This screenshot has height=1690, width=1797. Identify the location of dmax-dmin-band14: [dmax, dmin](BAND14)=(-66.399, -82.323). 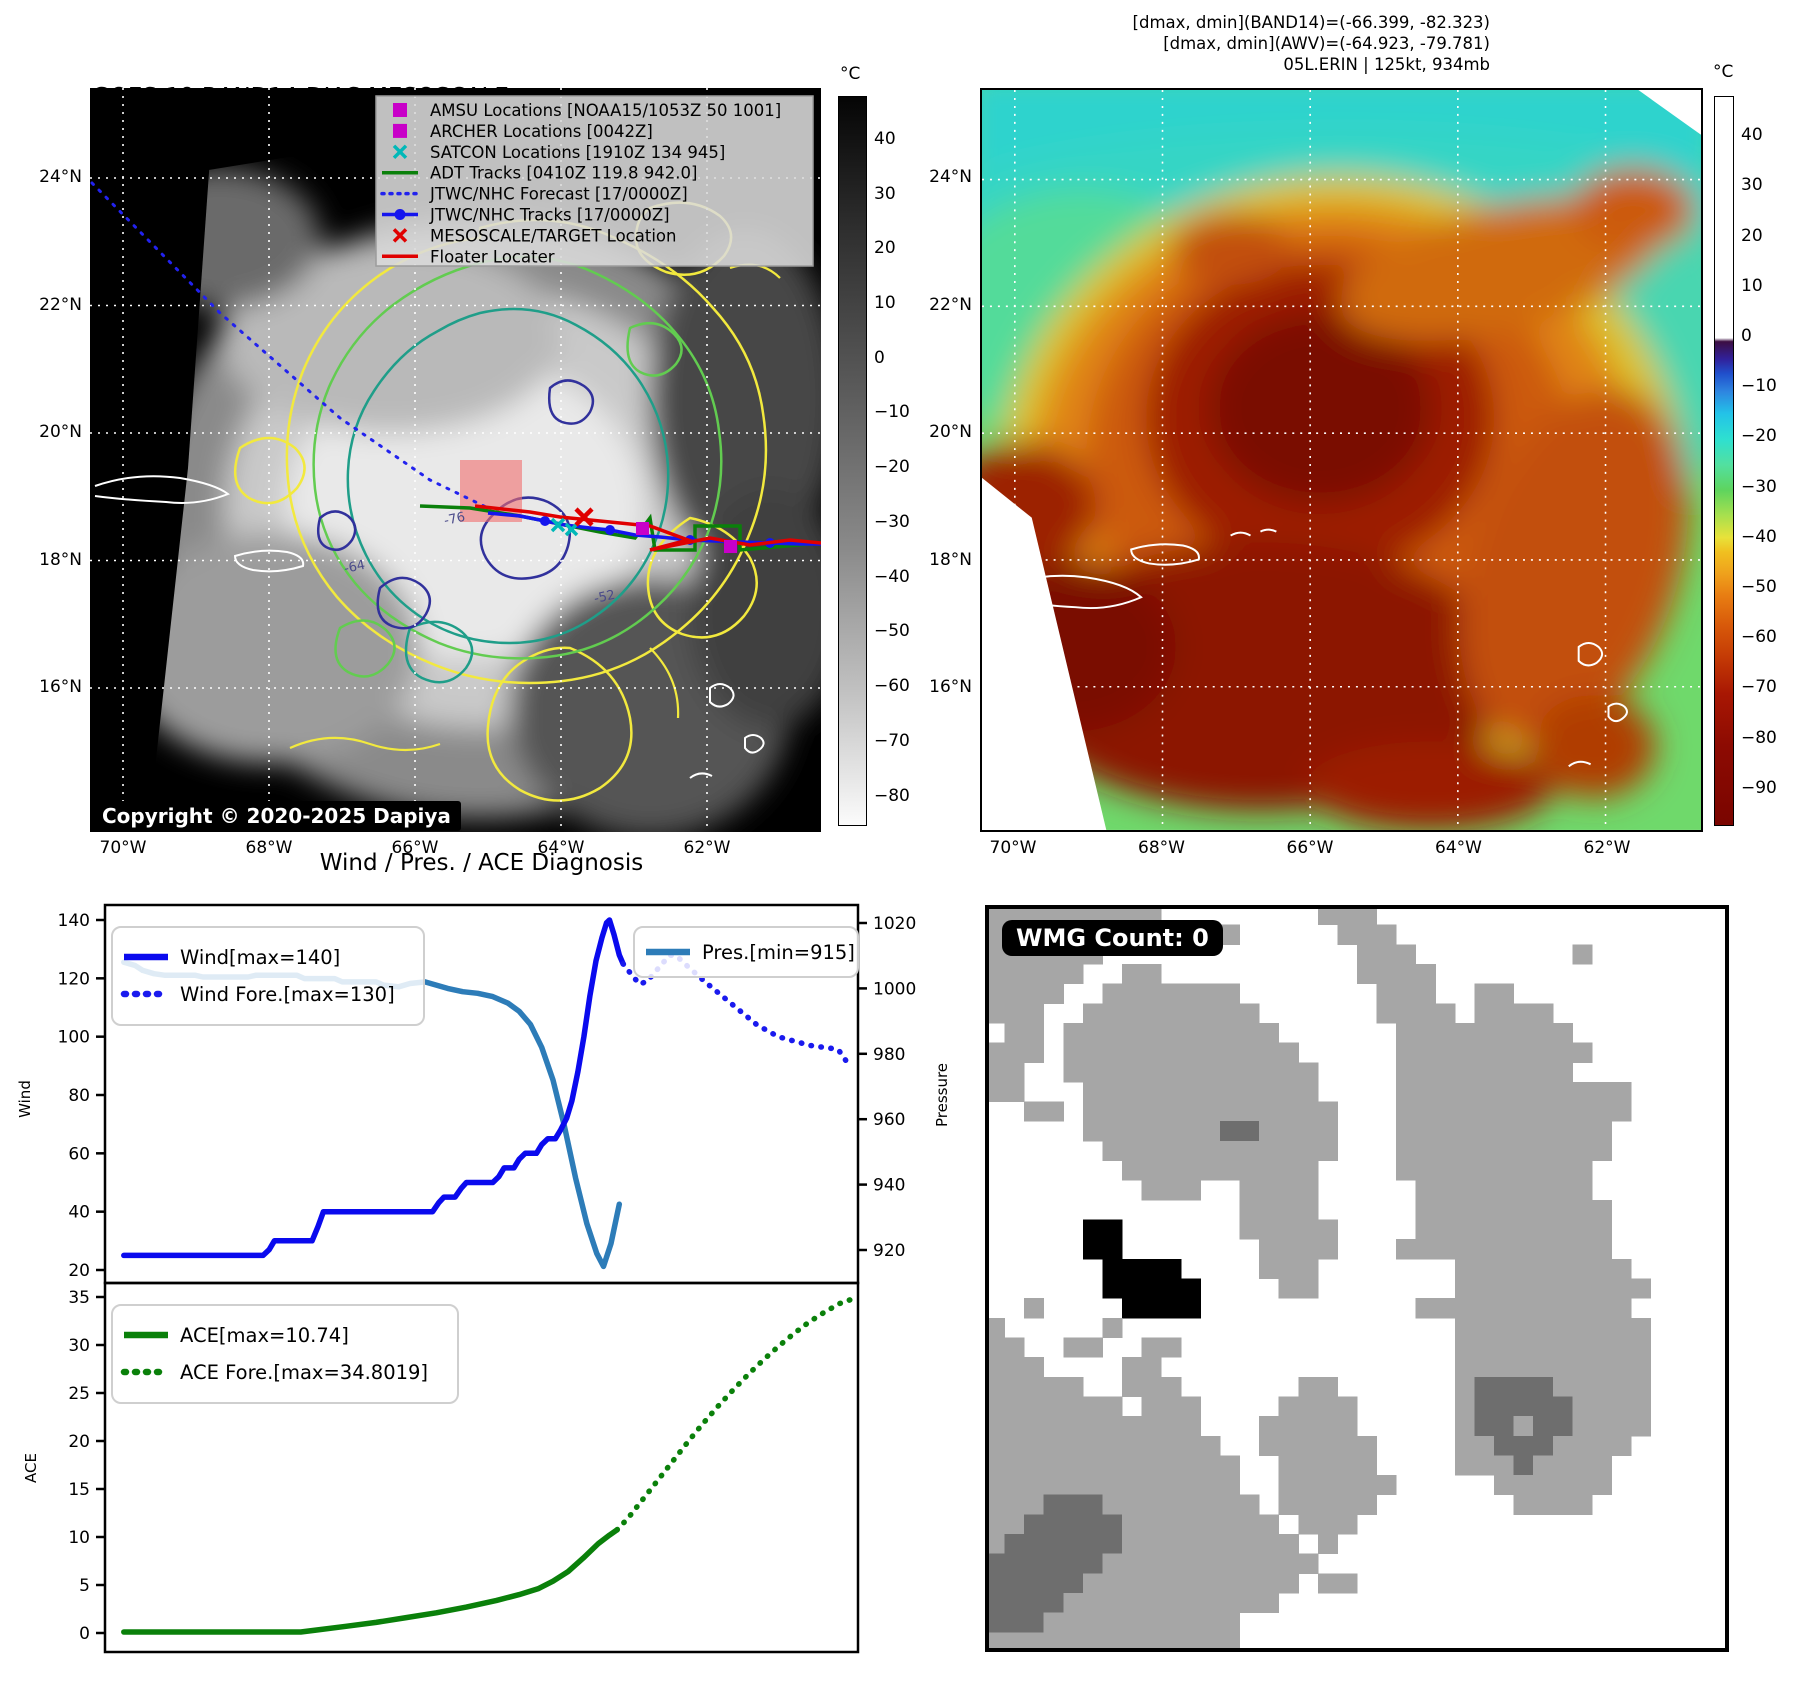
(1311, 22).